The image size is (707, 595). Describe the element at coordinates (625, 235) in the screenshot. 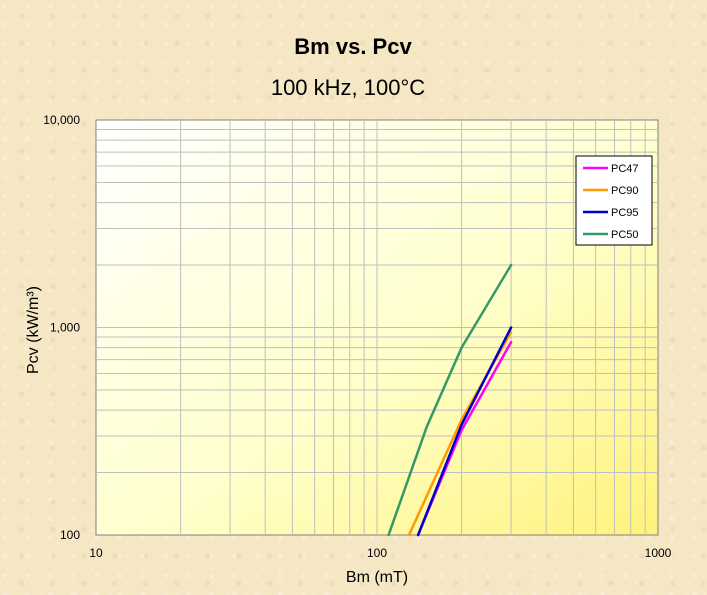

I see `legend-label-pc50: PC50` at that location.